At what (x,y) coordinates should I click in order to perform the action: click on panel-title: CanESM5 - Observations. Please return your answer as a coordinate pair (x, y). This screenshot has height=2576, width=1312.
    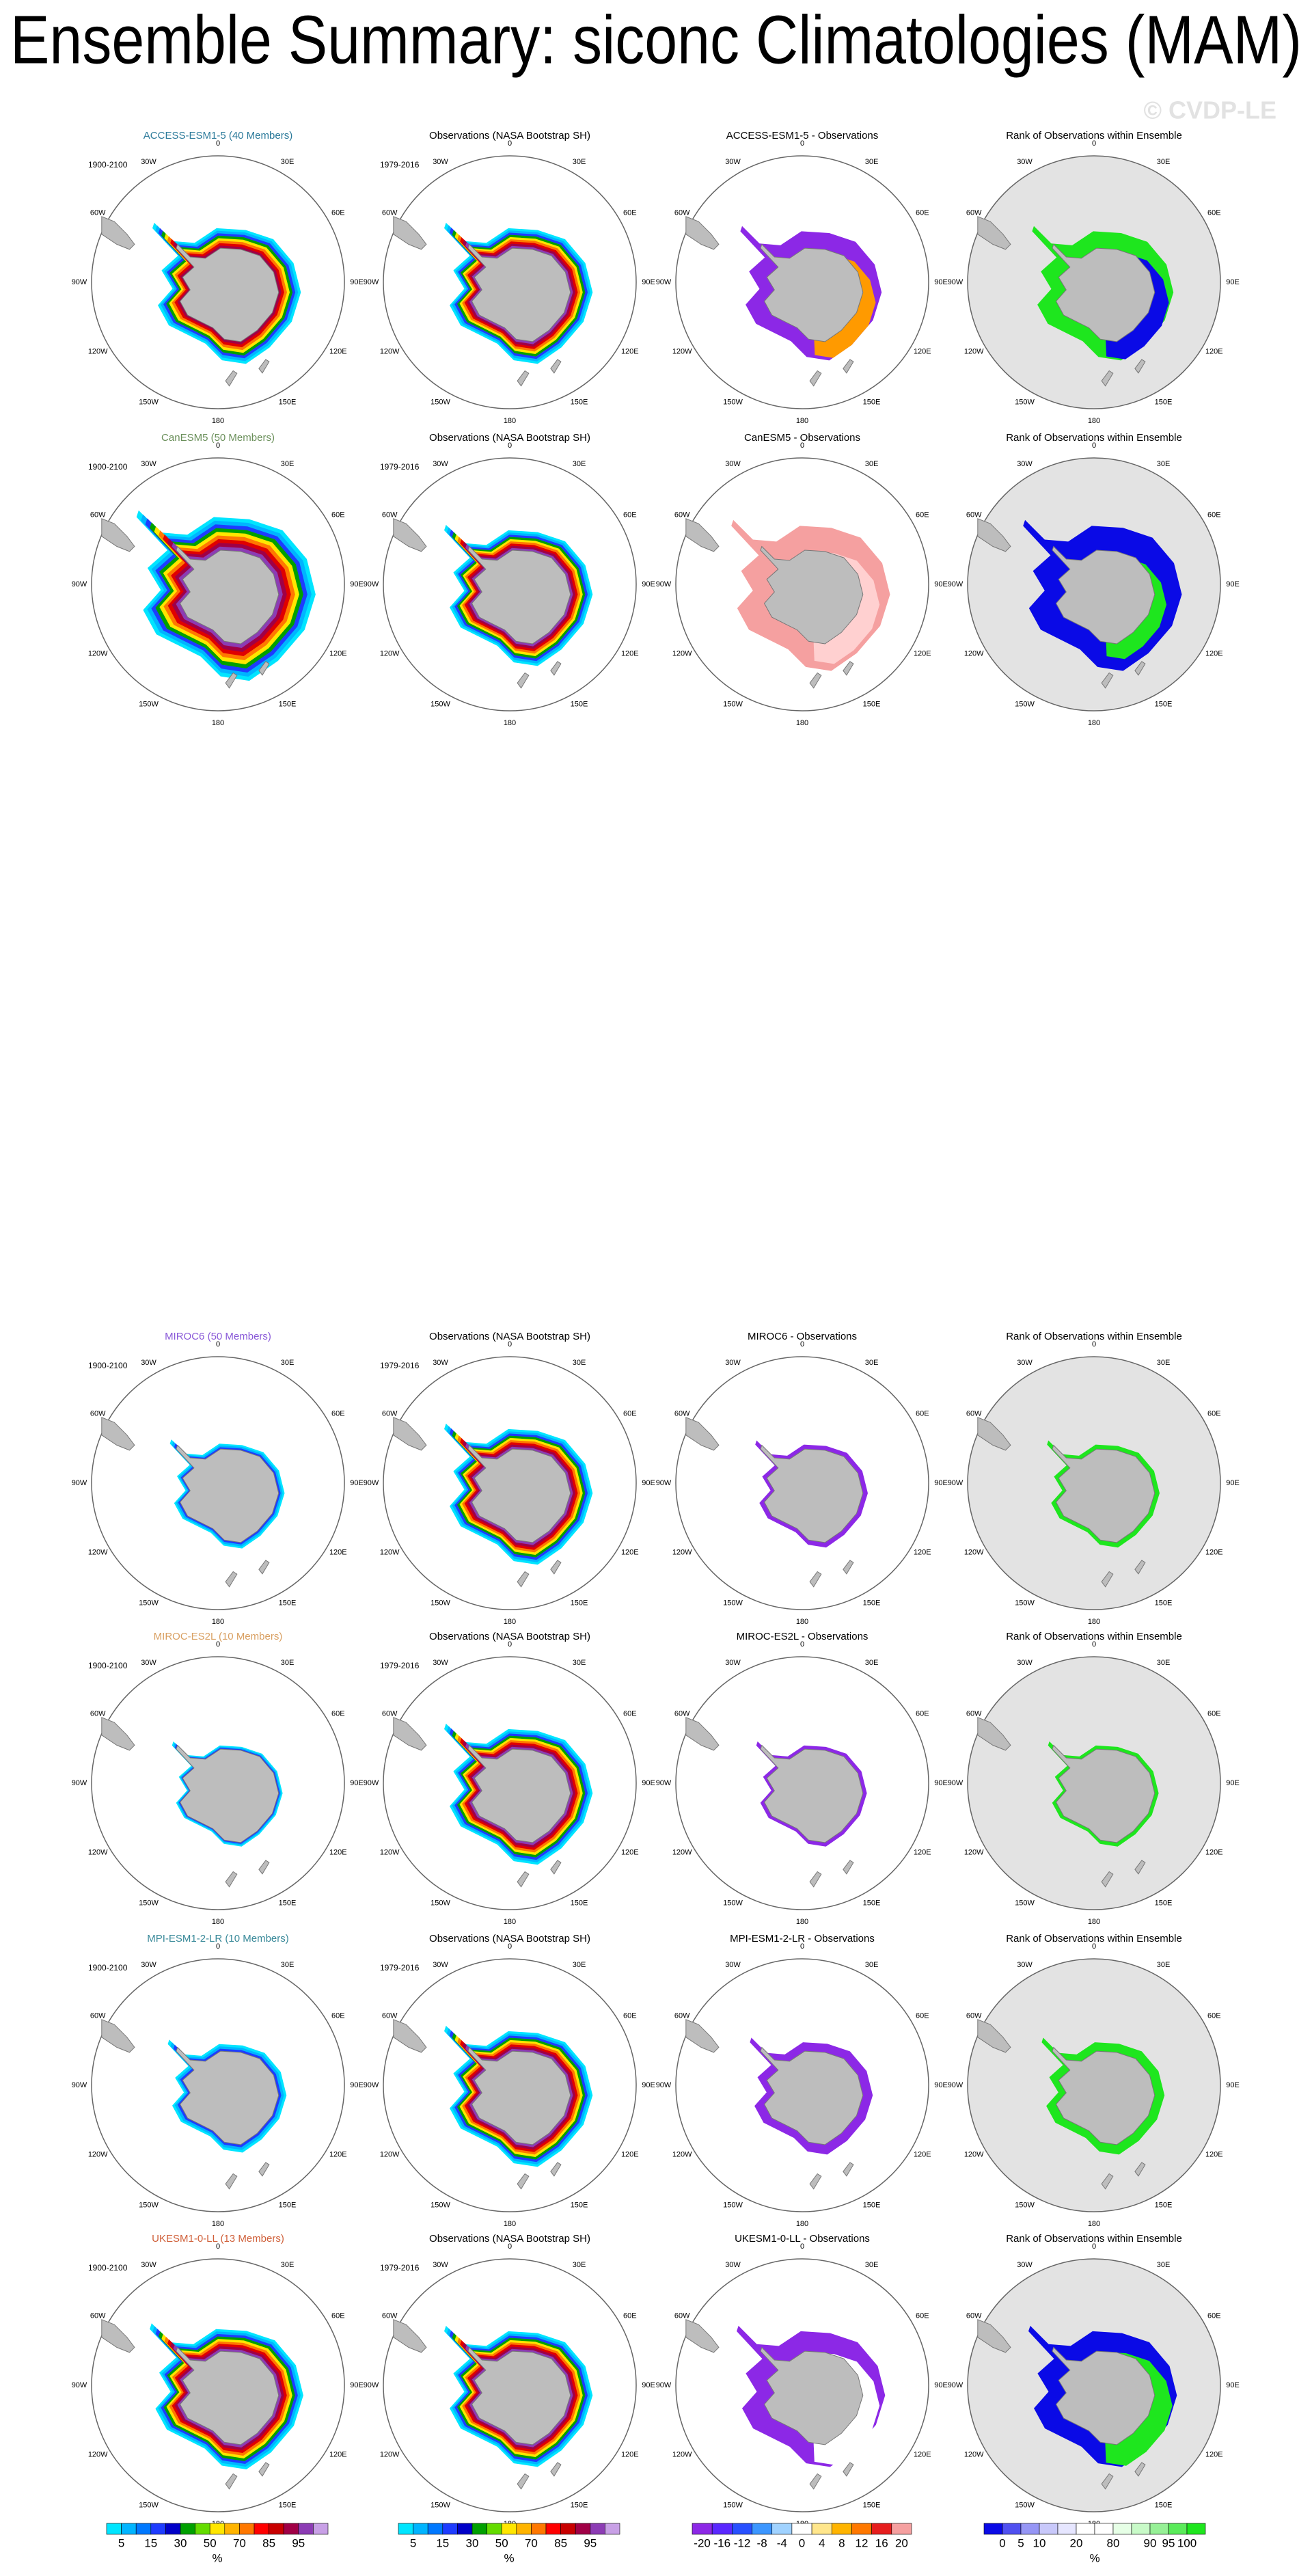
    Looking at the image, I should click on (802, 438).